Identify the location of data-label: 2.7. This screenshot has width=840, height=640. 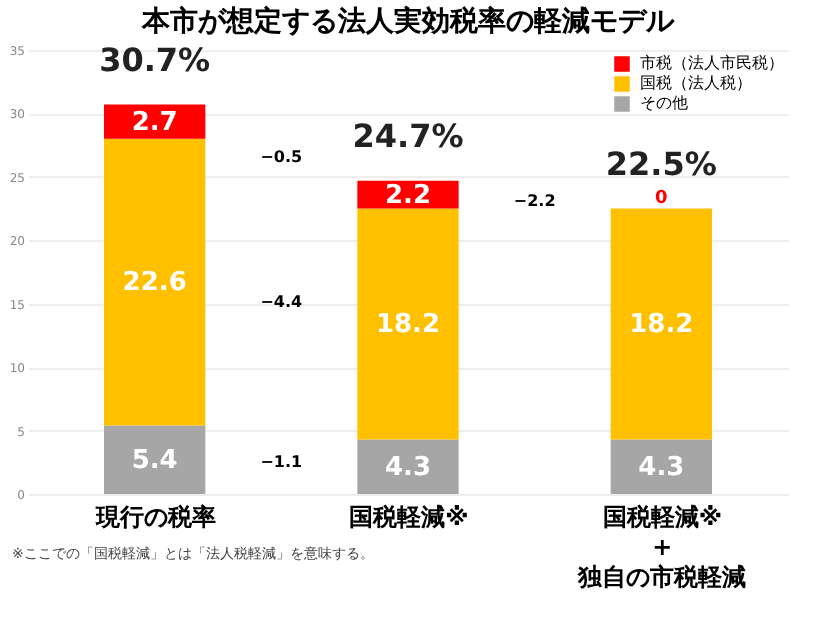
(154, 122).